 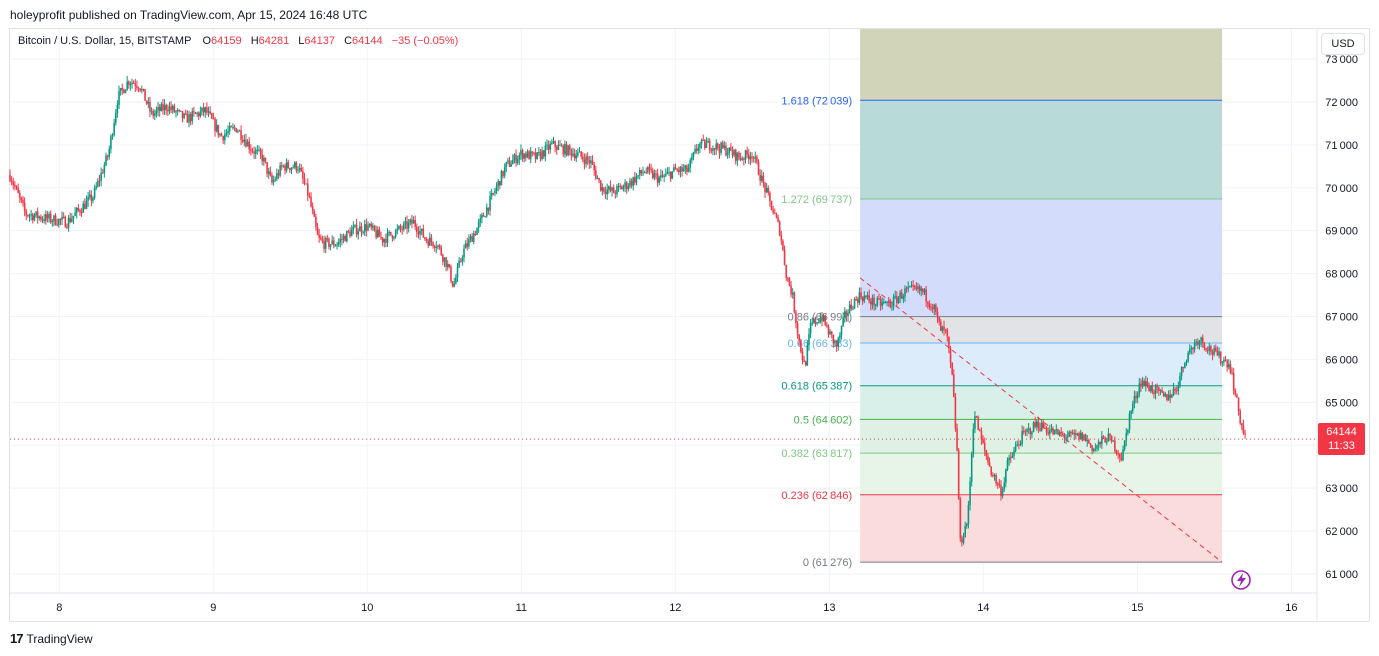 I want to click on price-tick-label: 66 000, so click(x=1341, y=360).